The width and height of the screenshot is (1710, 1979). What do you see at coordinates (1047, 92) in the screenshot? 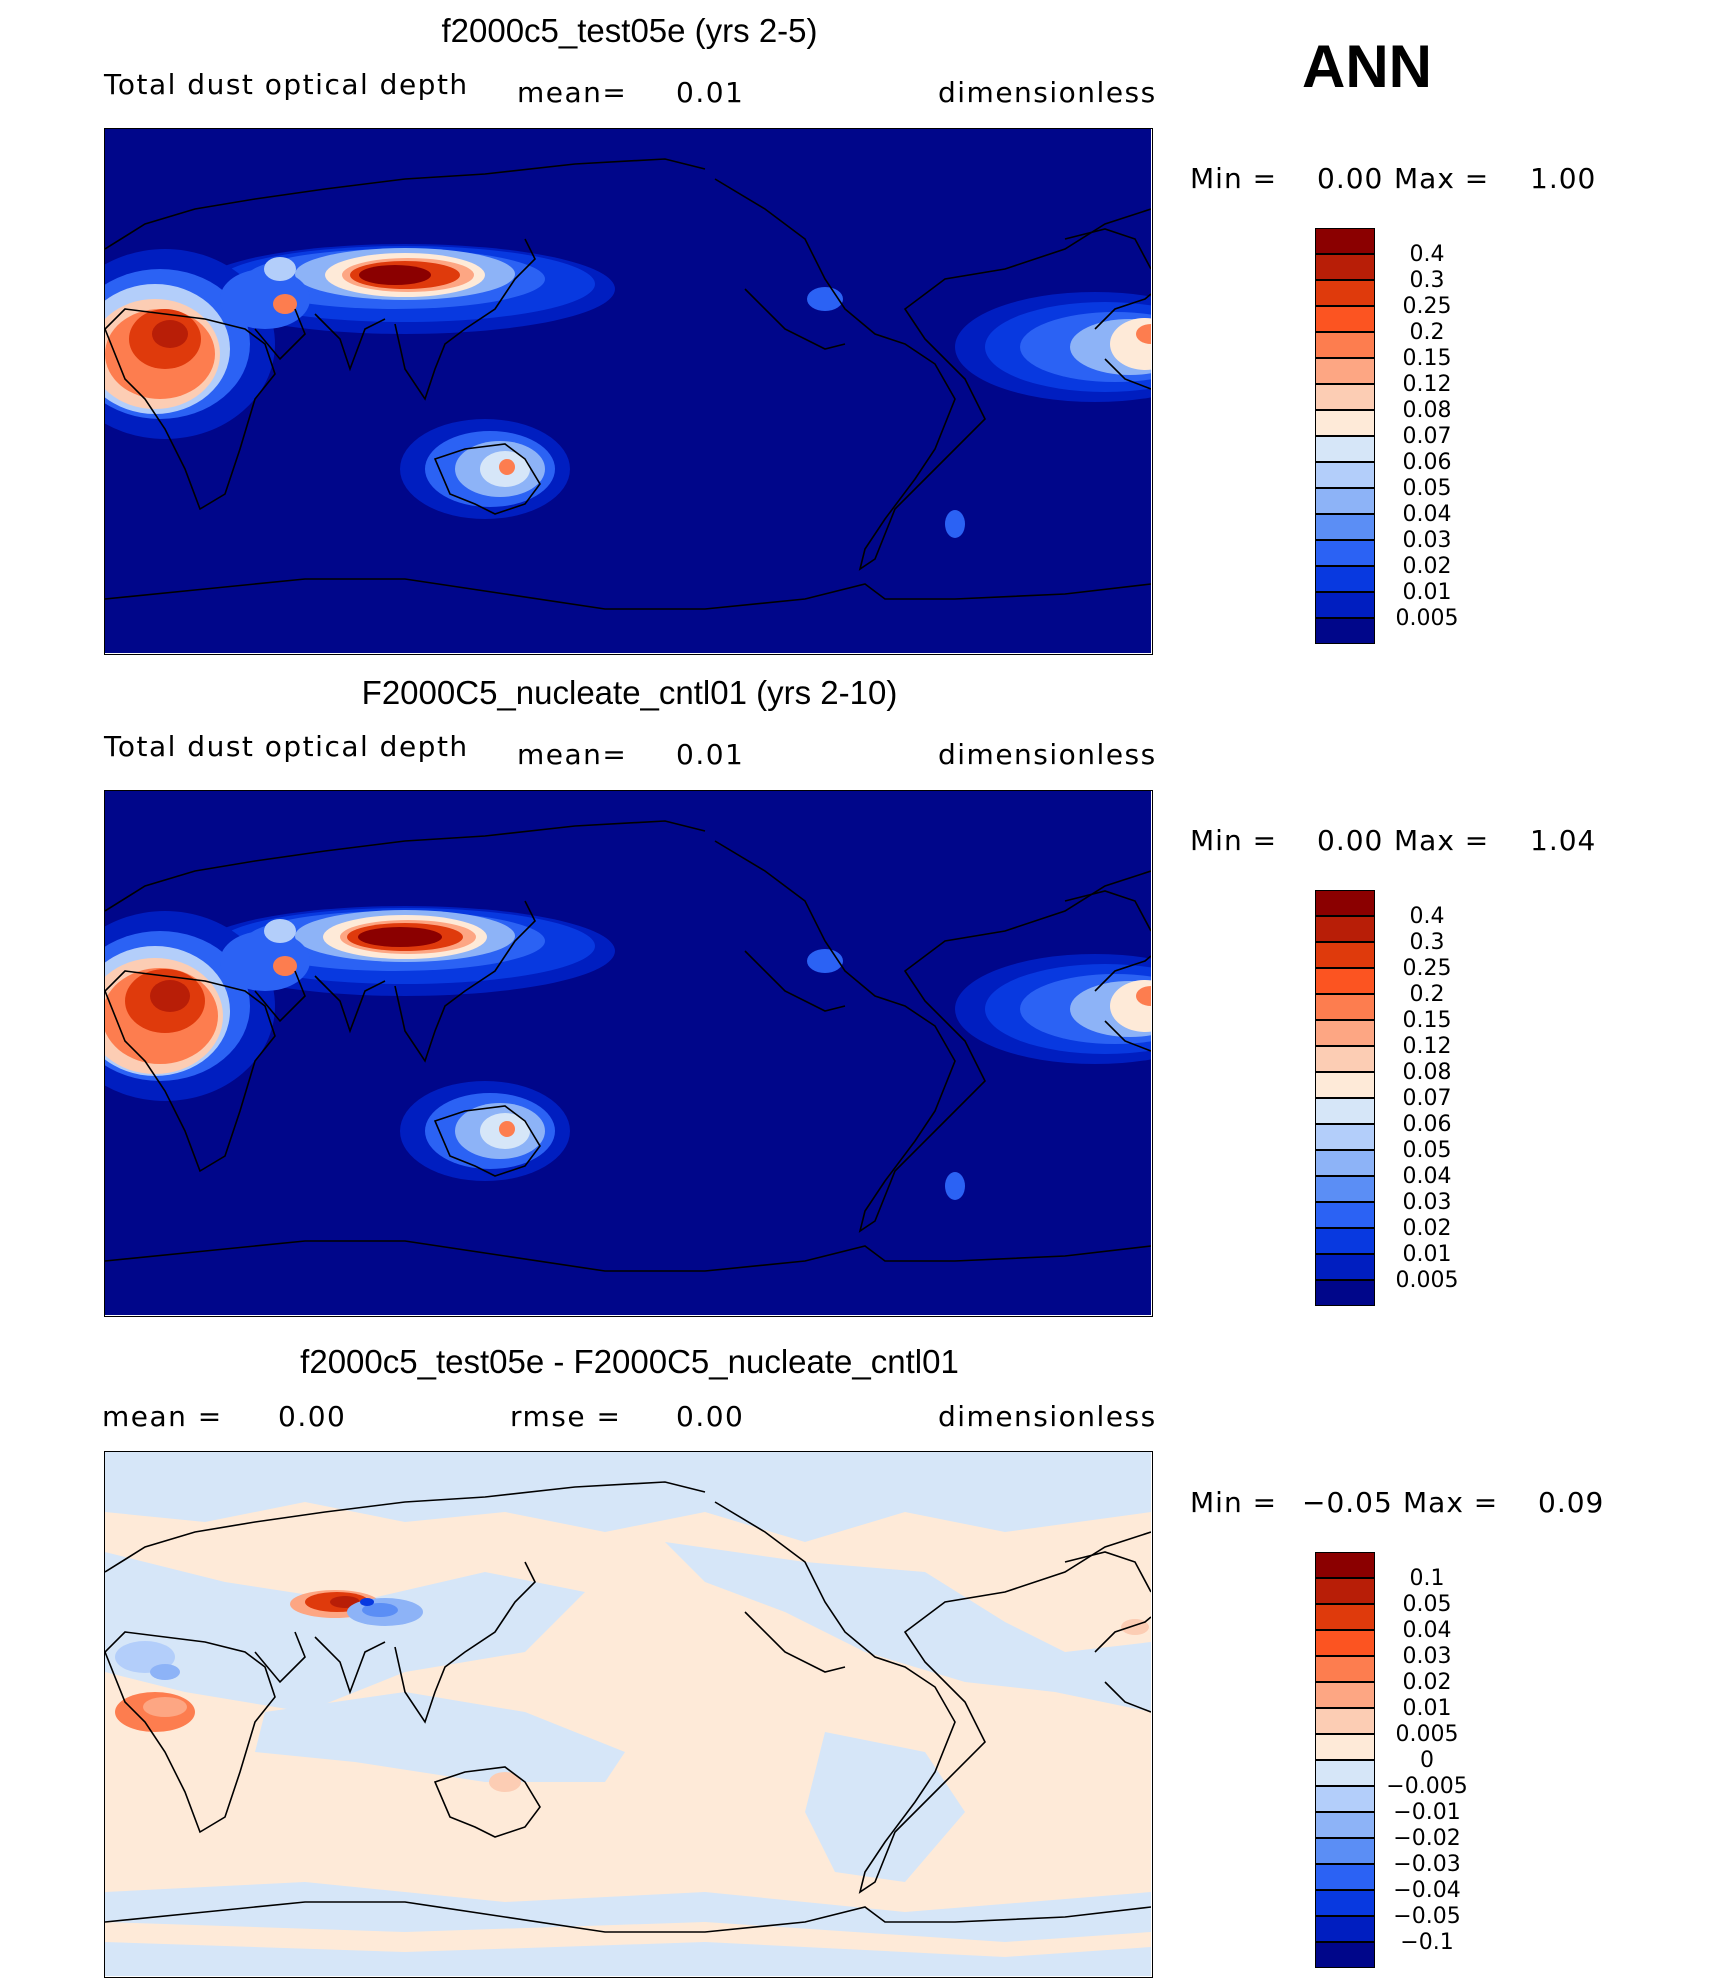
I see `panel-1-units: dimensionless` at bounding box center [1047, 92].